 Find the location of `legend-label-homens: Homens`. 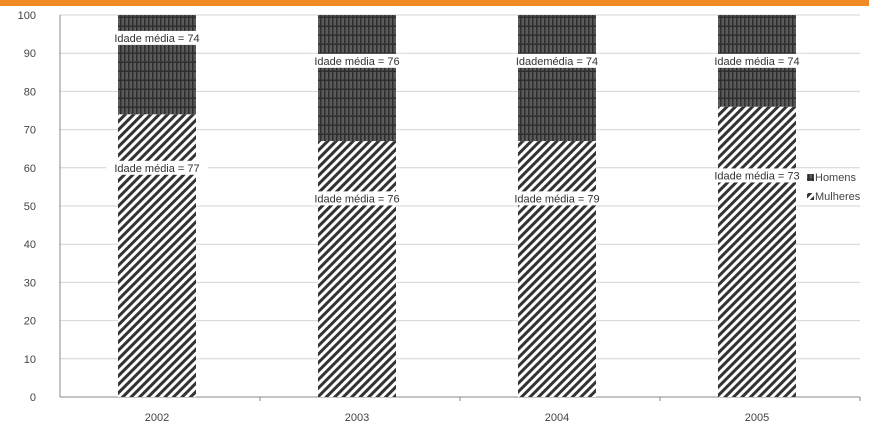

legend-label-homens: Homens is located at coordinates (835, 178).